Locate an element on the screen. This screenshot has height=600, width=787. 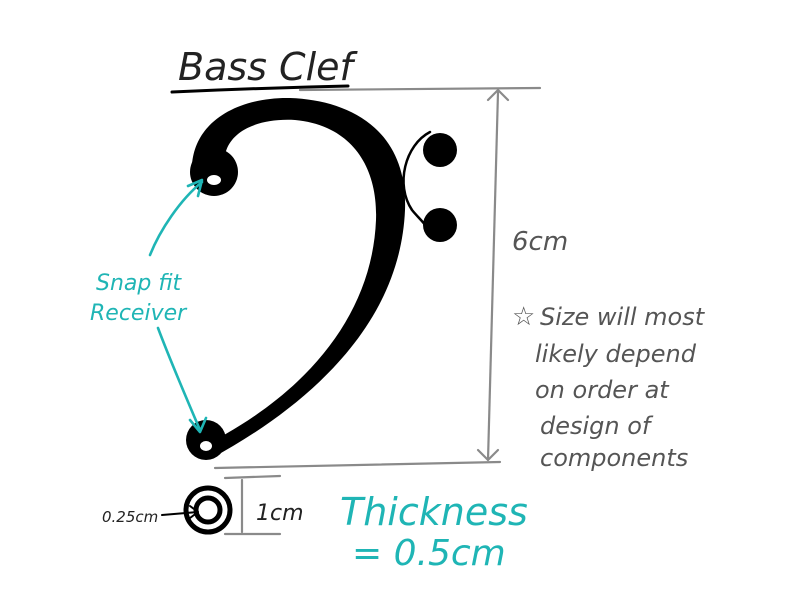
thickness-note: Thickness = 0.5cm is located at coordinates (434, 532).